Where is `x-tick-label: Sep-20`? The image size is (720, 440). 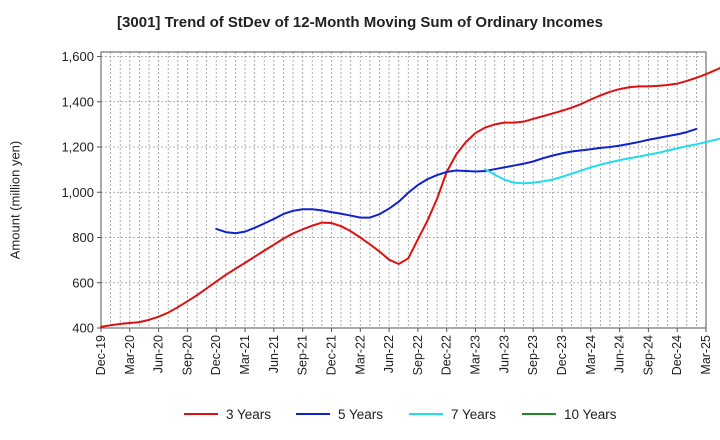 x-tick-label: Sep-20 is located at coordinates (187, 355).